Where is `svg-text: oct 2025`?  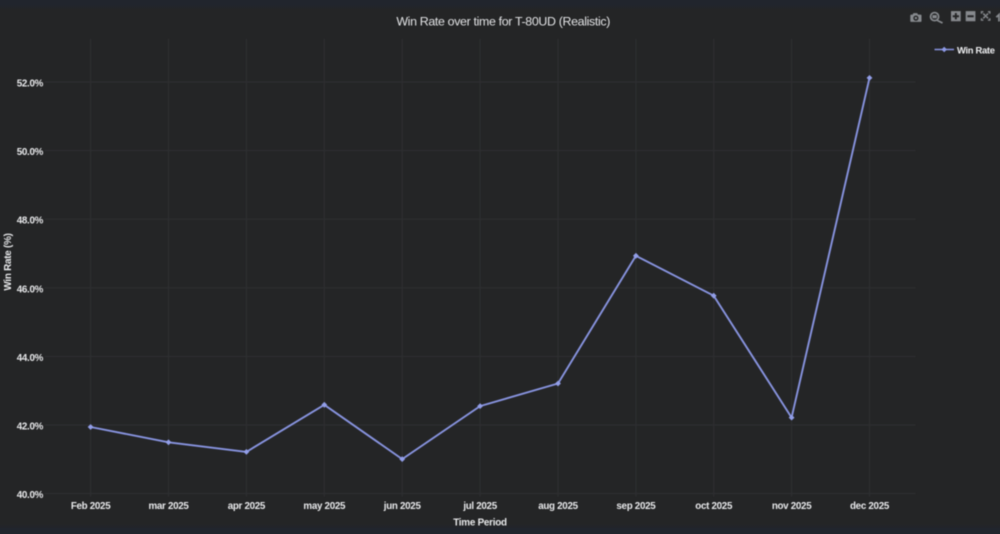
svg-text: oct 2025 is located at coordinates (714, 506).